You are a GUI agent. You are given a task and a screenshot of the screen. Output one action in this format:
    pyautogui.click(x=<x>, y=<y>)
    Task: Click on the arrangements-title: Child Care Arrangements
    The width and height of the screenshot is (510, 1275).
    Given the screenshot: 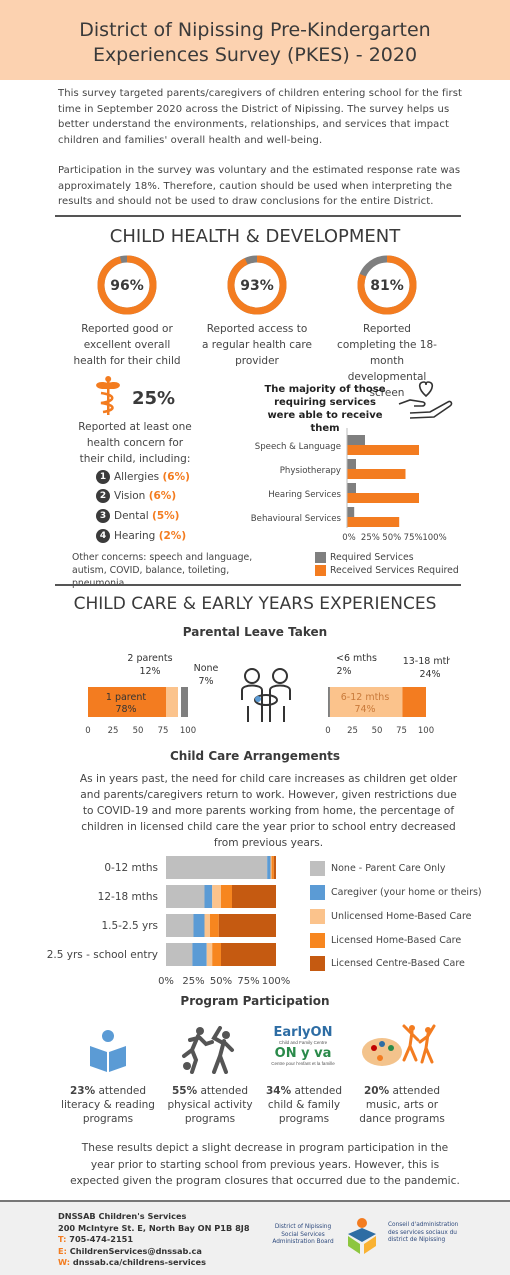 What is the action you would take?
    pyautogui.click(x=255, y=756)
    